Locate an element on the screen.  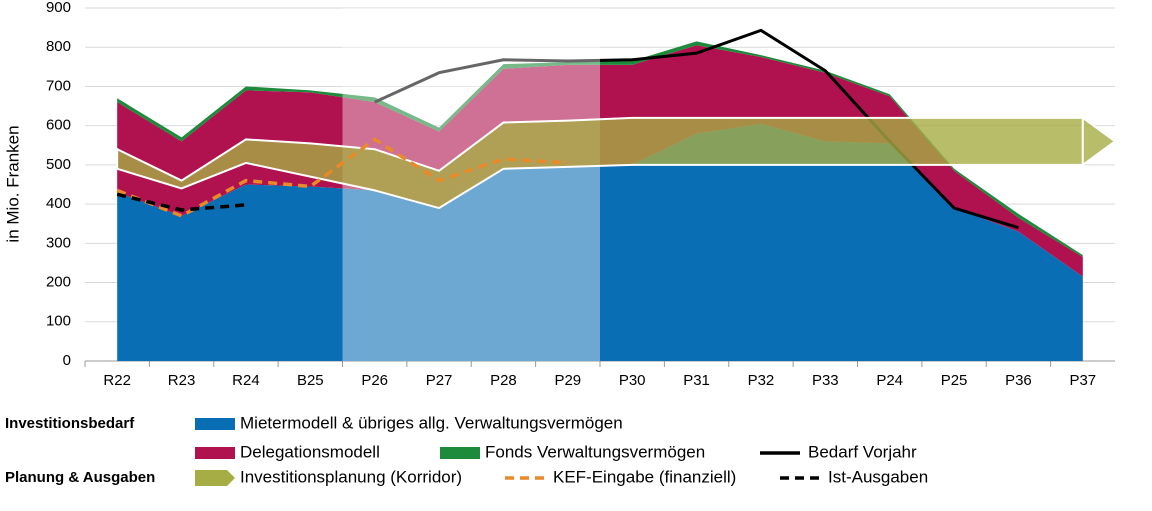
x-tick-label: P36 is located at coordinates (1018, 380).